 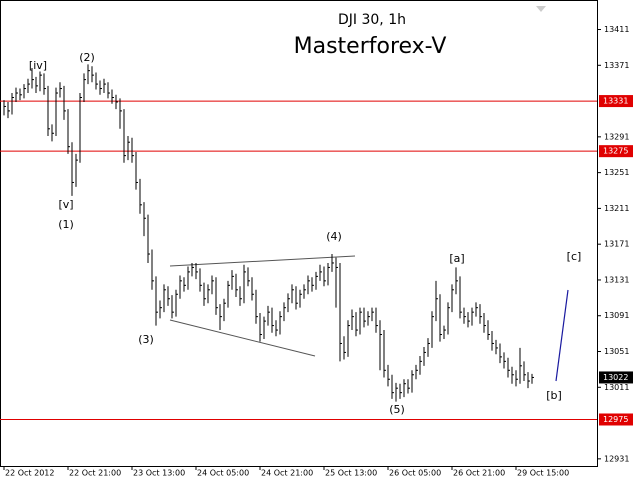 I want to click on wave-label: (2), so click(x=87, y=57).